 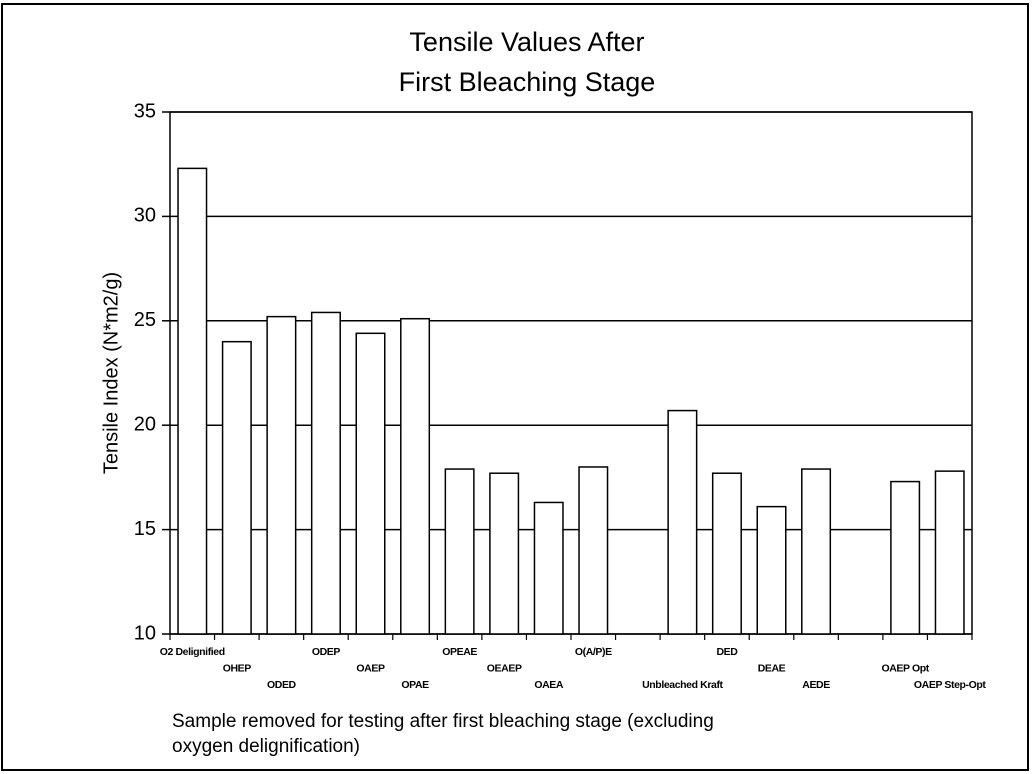 I want to click on x-tick-label: OAEP Opt, so click(x=905, y=668).